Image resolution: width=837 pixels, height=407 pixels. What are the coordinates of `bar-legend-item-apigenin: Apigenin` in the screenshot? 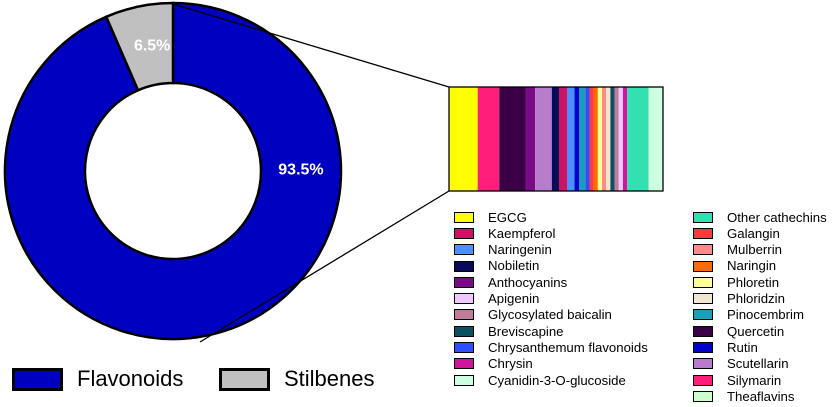 It's located at (551, 298).